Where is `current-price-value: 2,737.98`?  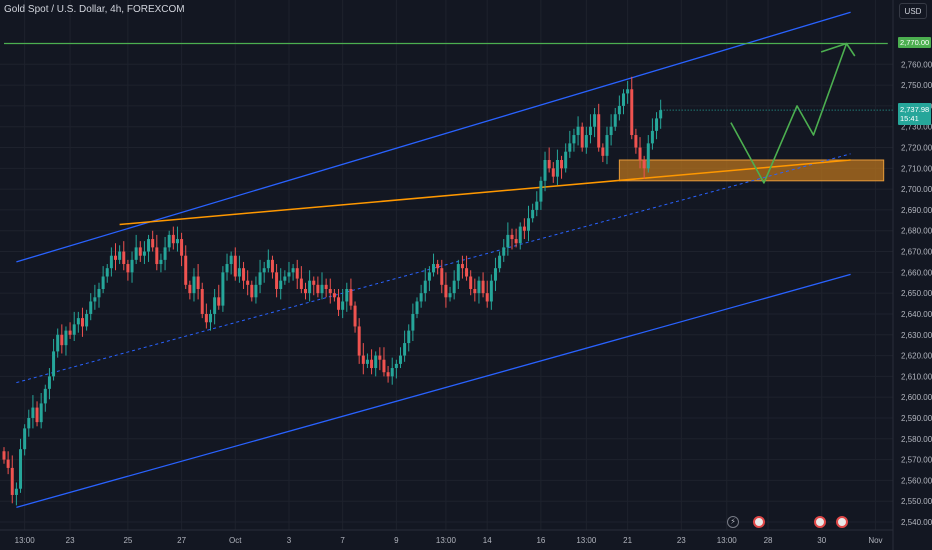 current-price-value: 2,737.98 is located at coordinates (915, 109).